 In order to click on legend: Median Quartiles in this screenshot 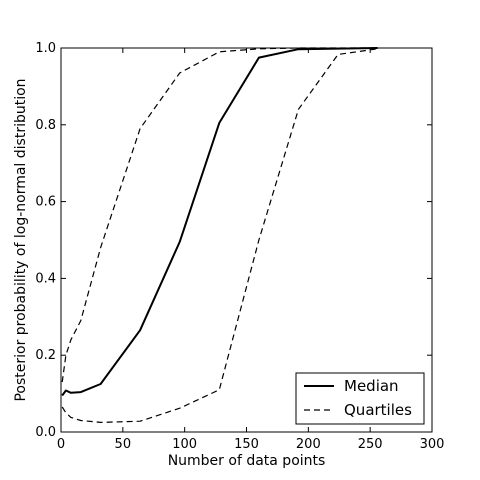, I will do `click(360, 398)`.